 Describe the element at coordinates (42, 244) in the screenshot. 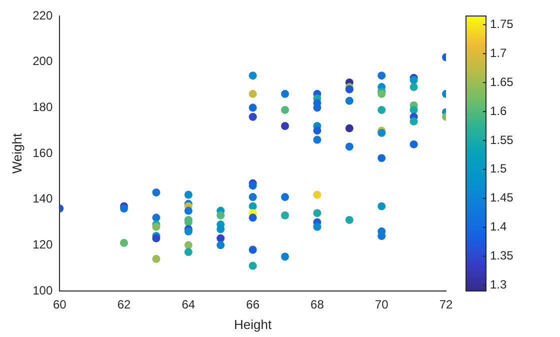

I see `y-tick-label: 120` at that location.